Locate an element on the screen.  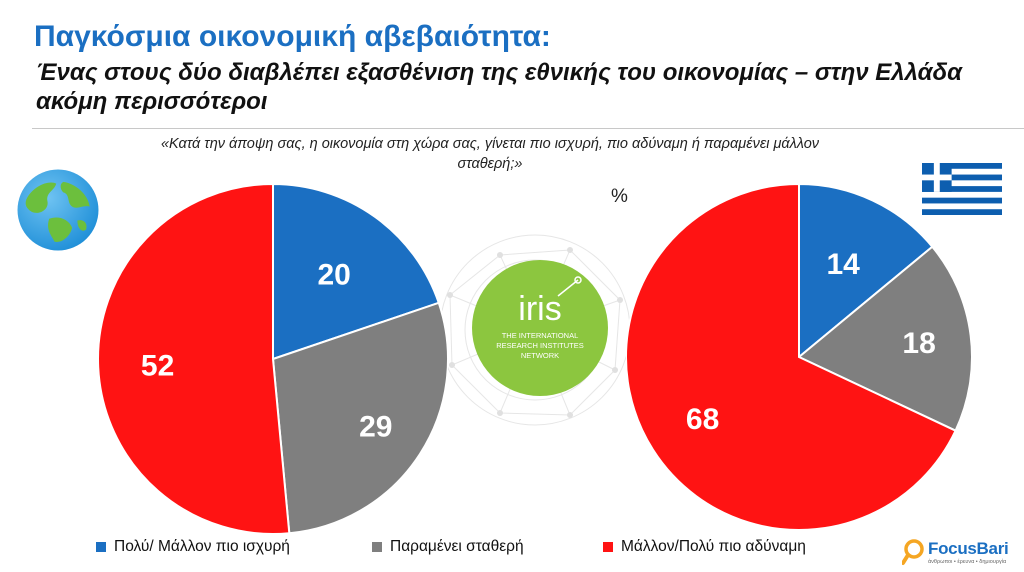
pie-global-slice-stronger is located at coordinates (356, 272).